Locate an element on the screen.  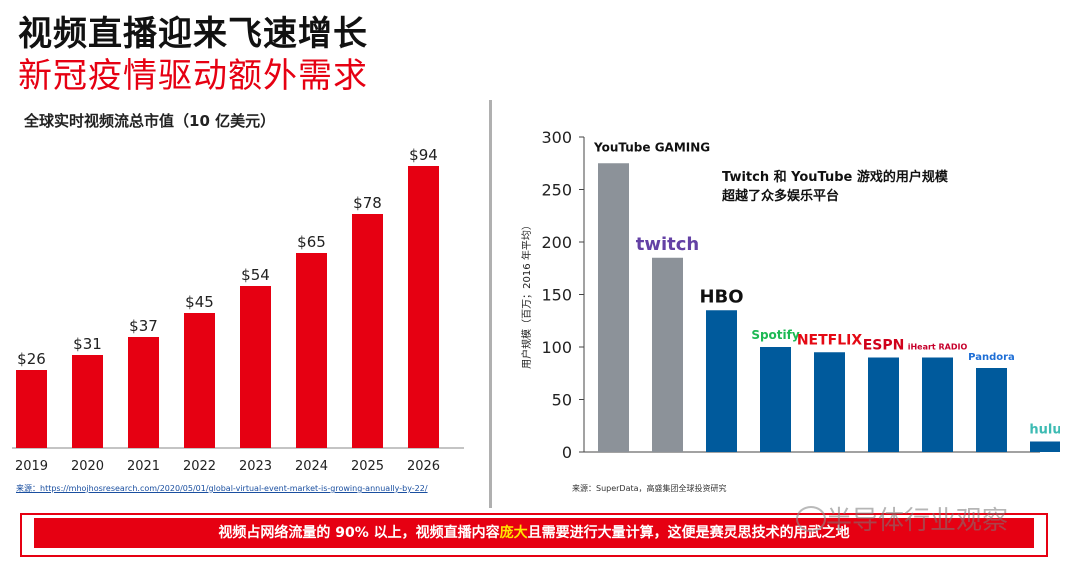
left-chart-title: 全球实时视频流总市值（10 亿美元） is located at coordinates (150, 121).